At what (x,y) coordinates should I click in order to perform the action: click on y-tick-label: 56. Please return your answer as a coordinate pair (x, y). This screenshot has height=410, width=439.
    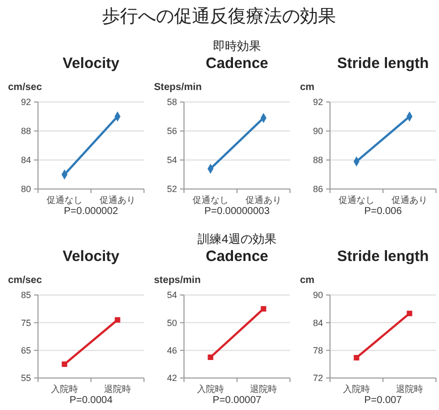
    Looking at the image, I should click on (171, 131).